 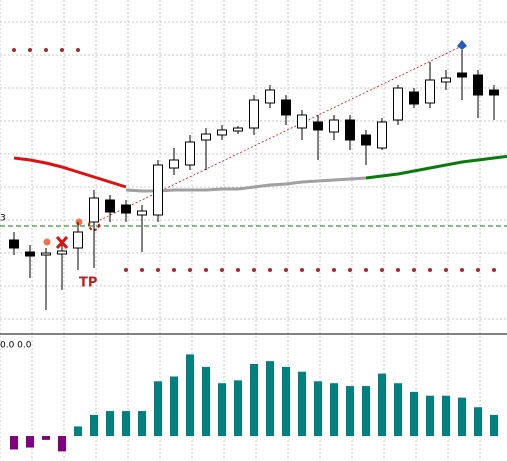 What do you see at coordinates (16, 346) in the screenshot?
I see `indicator-label: 0.0 0.0` at bounding box center [16, 346].